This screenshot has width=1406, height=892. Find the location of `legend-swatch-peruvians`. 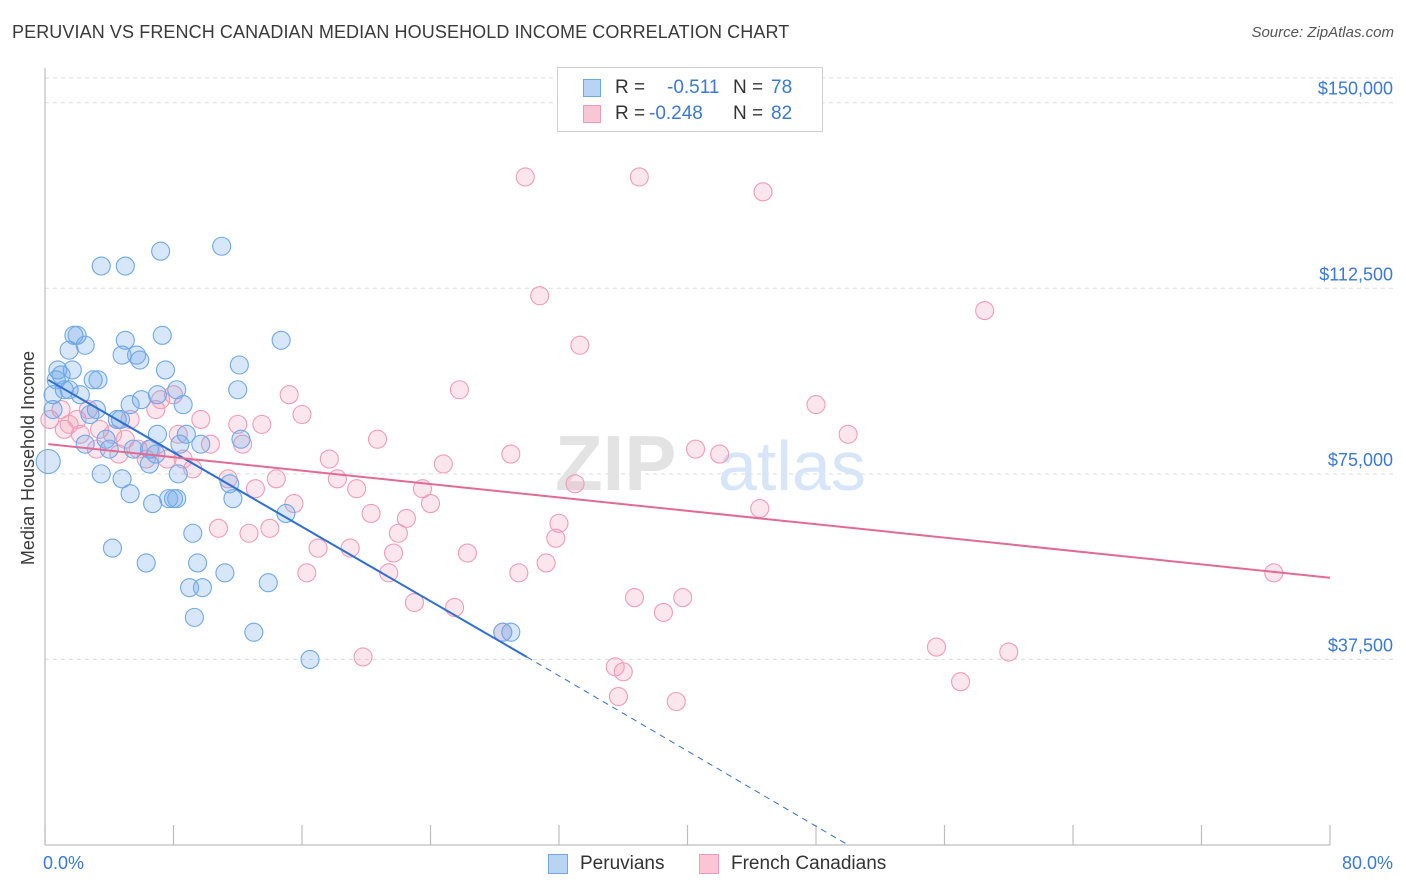

legend-swatch-peruvians is located at coordinates (592, 88).